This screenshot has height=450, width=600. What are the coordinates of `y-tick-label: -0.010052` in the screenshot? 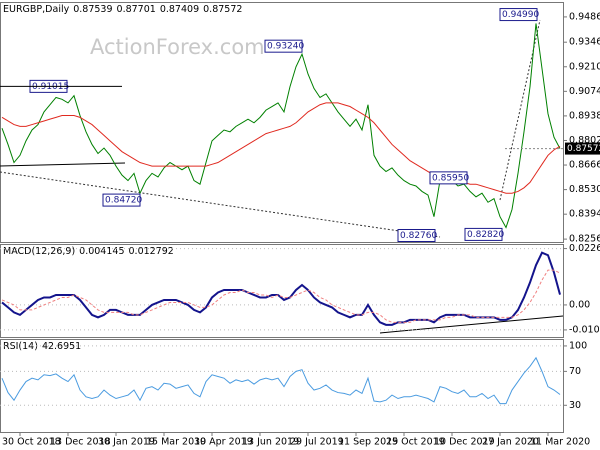 It's located at (584, 329).